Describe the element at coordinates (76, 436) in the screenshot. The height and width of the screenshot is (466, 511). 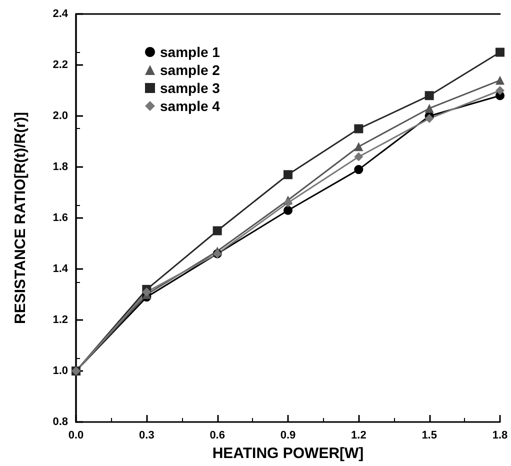
I see `x-tick-label: 0.0` at that location.